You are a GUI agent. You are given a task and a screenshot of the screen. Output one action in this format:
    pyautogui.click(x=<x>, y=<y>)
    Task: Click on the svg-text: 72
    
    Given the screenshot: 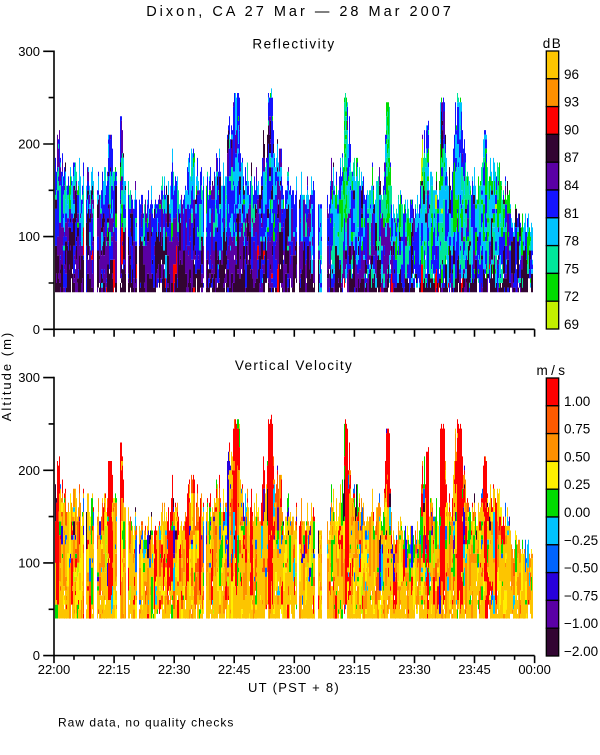 What is the action you would take?
    pyautogui.click(x=571, y=296)
    